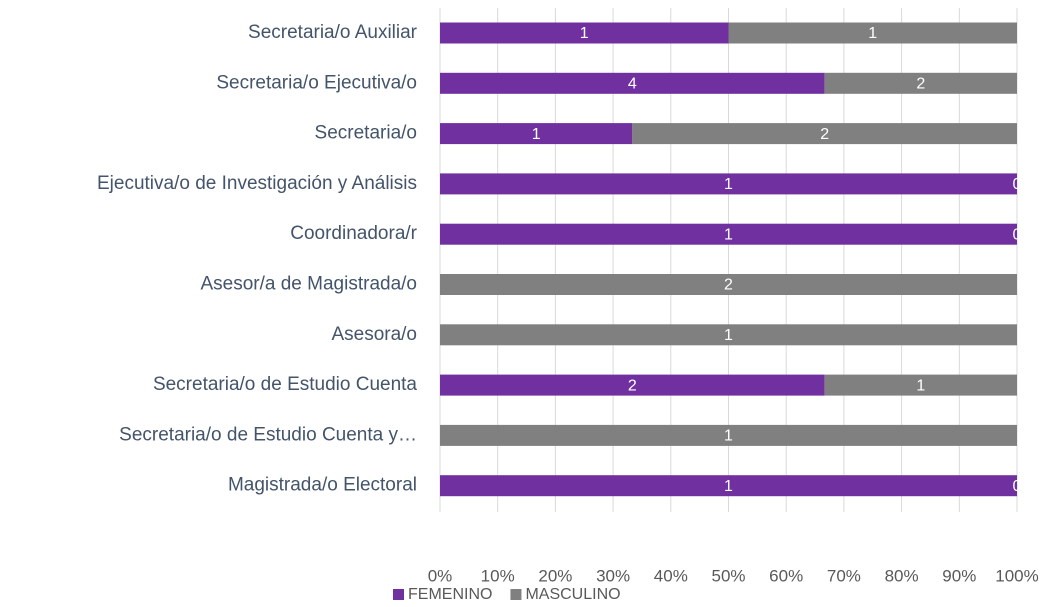 The width and height of the screenshot is (1046, 607). What do you see at coordinates (902, 575) in the screenshot?
I see `x-tick-label: 80%` at bounding box center [902, 575].